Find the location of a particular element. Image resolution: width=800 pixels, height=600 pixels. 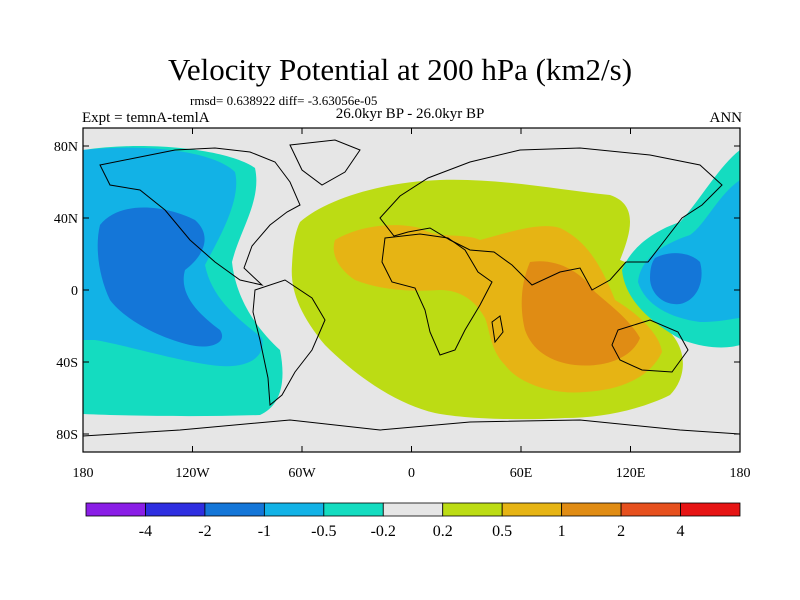

coast-madagascar is located at coordinates (497, 329).